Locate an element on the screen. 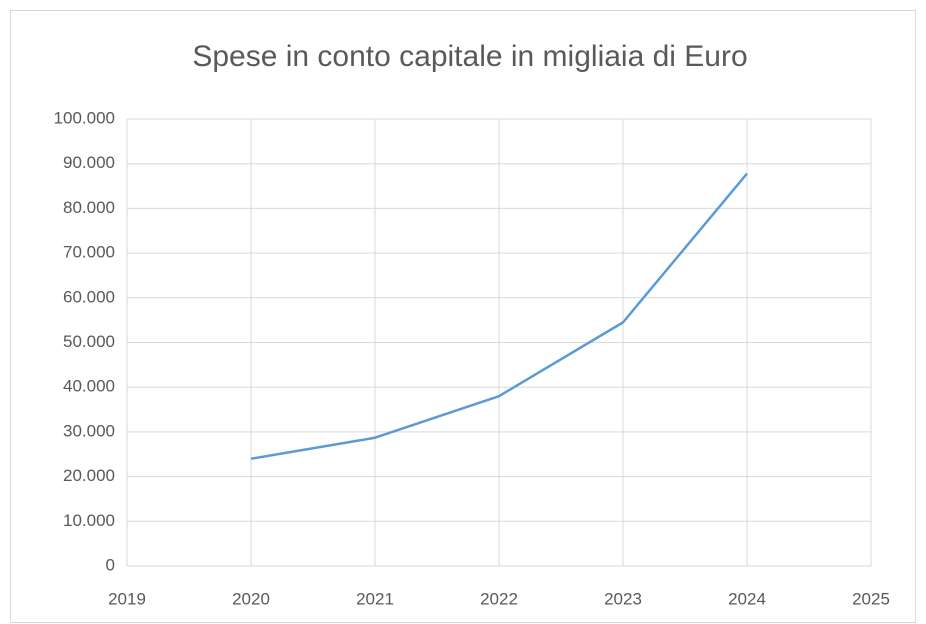 Image resolution: width=926 pixels, height=624 pixels. y-tick-label: 10.000 is located at coordinates (89, 520).